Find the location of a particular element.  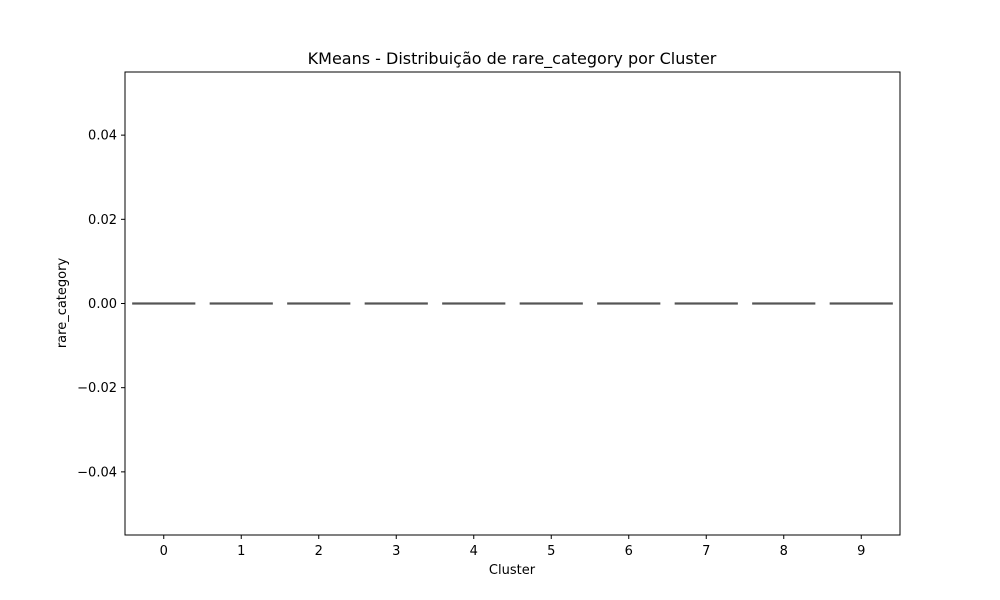

x-tick-label: 1 is located at coordinates (241, 551).